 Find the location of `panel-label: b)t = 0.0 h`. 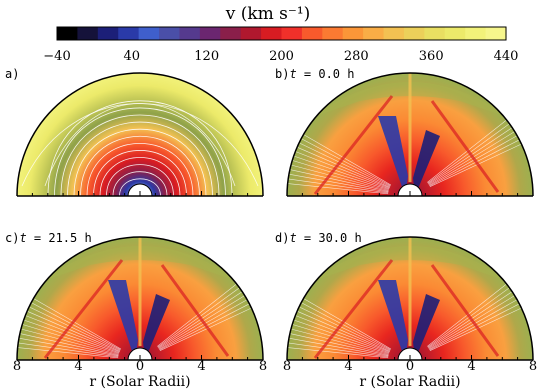

panel-label: b)t = 0.0 h is located at coordinates (314, 74).